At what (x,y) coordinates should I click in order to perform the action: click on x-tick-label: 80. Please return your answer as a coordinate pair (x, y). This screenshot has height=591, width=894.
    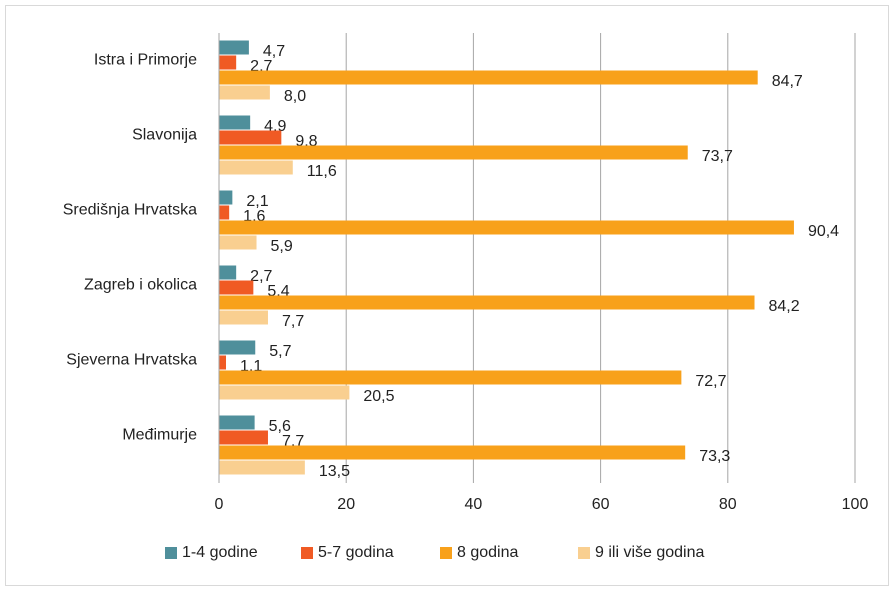
    Looking at the image, I should click on (728, 504).